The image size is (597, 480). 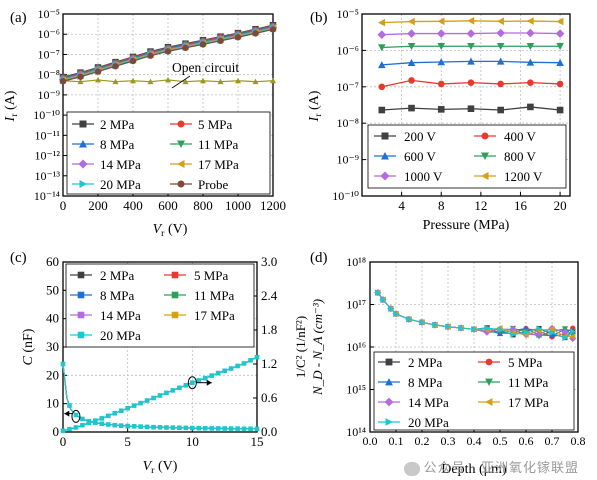 What do you see at coordinates (10, 118) in the screenshot?
I see `a-ylabel-main: I` at bounding box center [10, 118].